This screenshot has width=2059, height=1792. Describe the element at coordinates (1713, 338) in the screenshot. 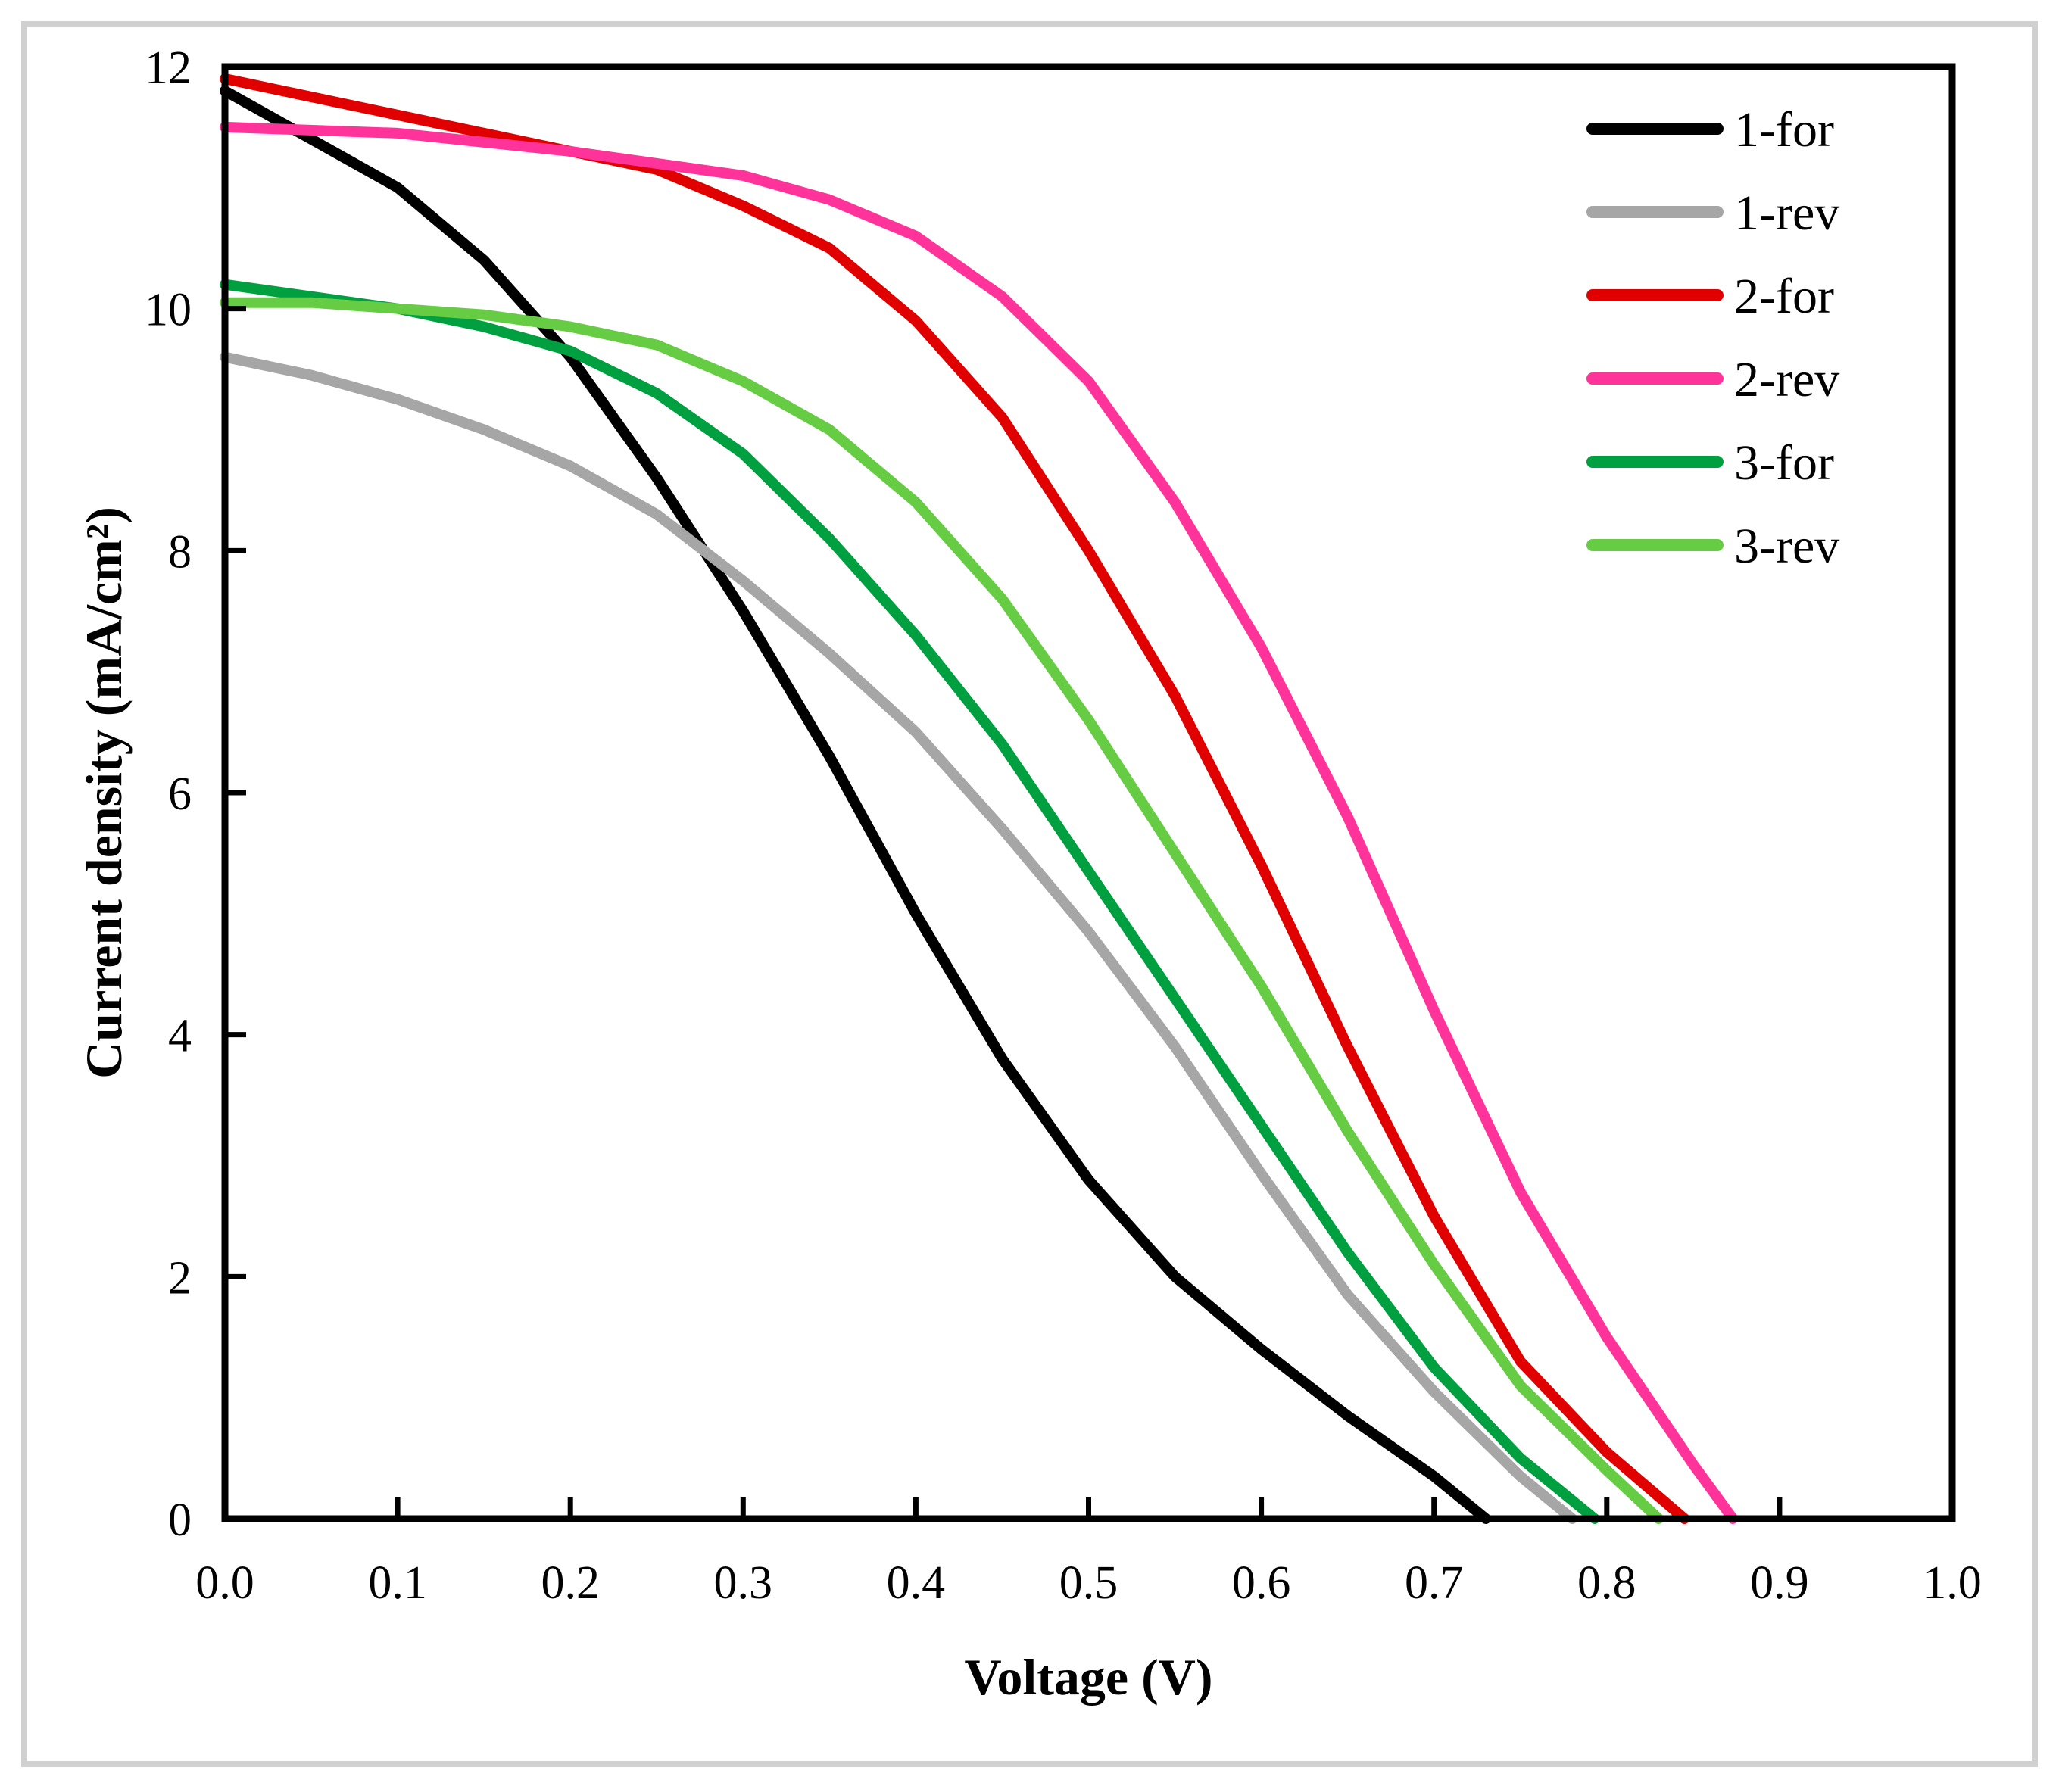

I see `legend: 1-for 1-rev 2-for 2-rev 3-for 3-rev` at that location.